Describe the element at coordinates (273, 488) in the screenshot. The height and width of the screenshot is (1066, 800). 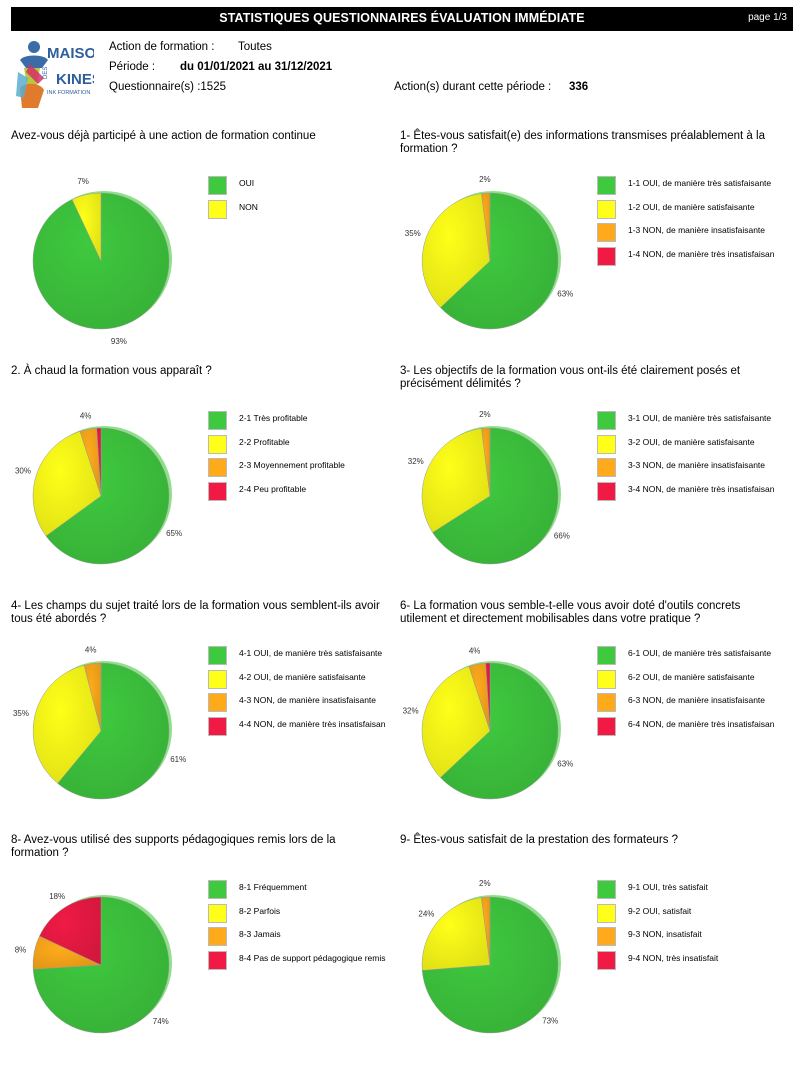
I see `legend-label: 2-4 Peu profitable` at that location.